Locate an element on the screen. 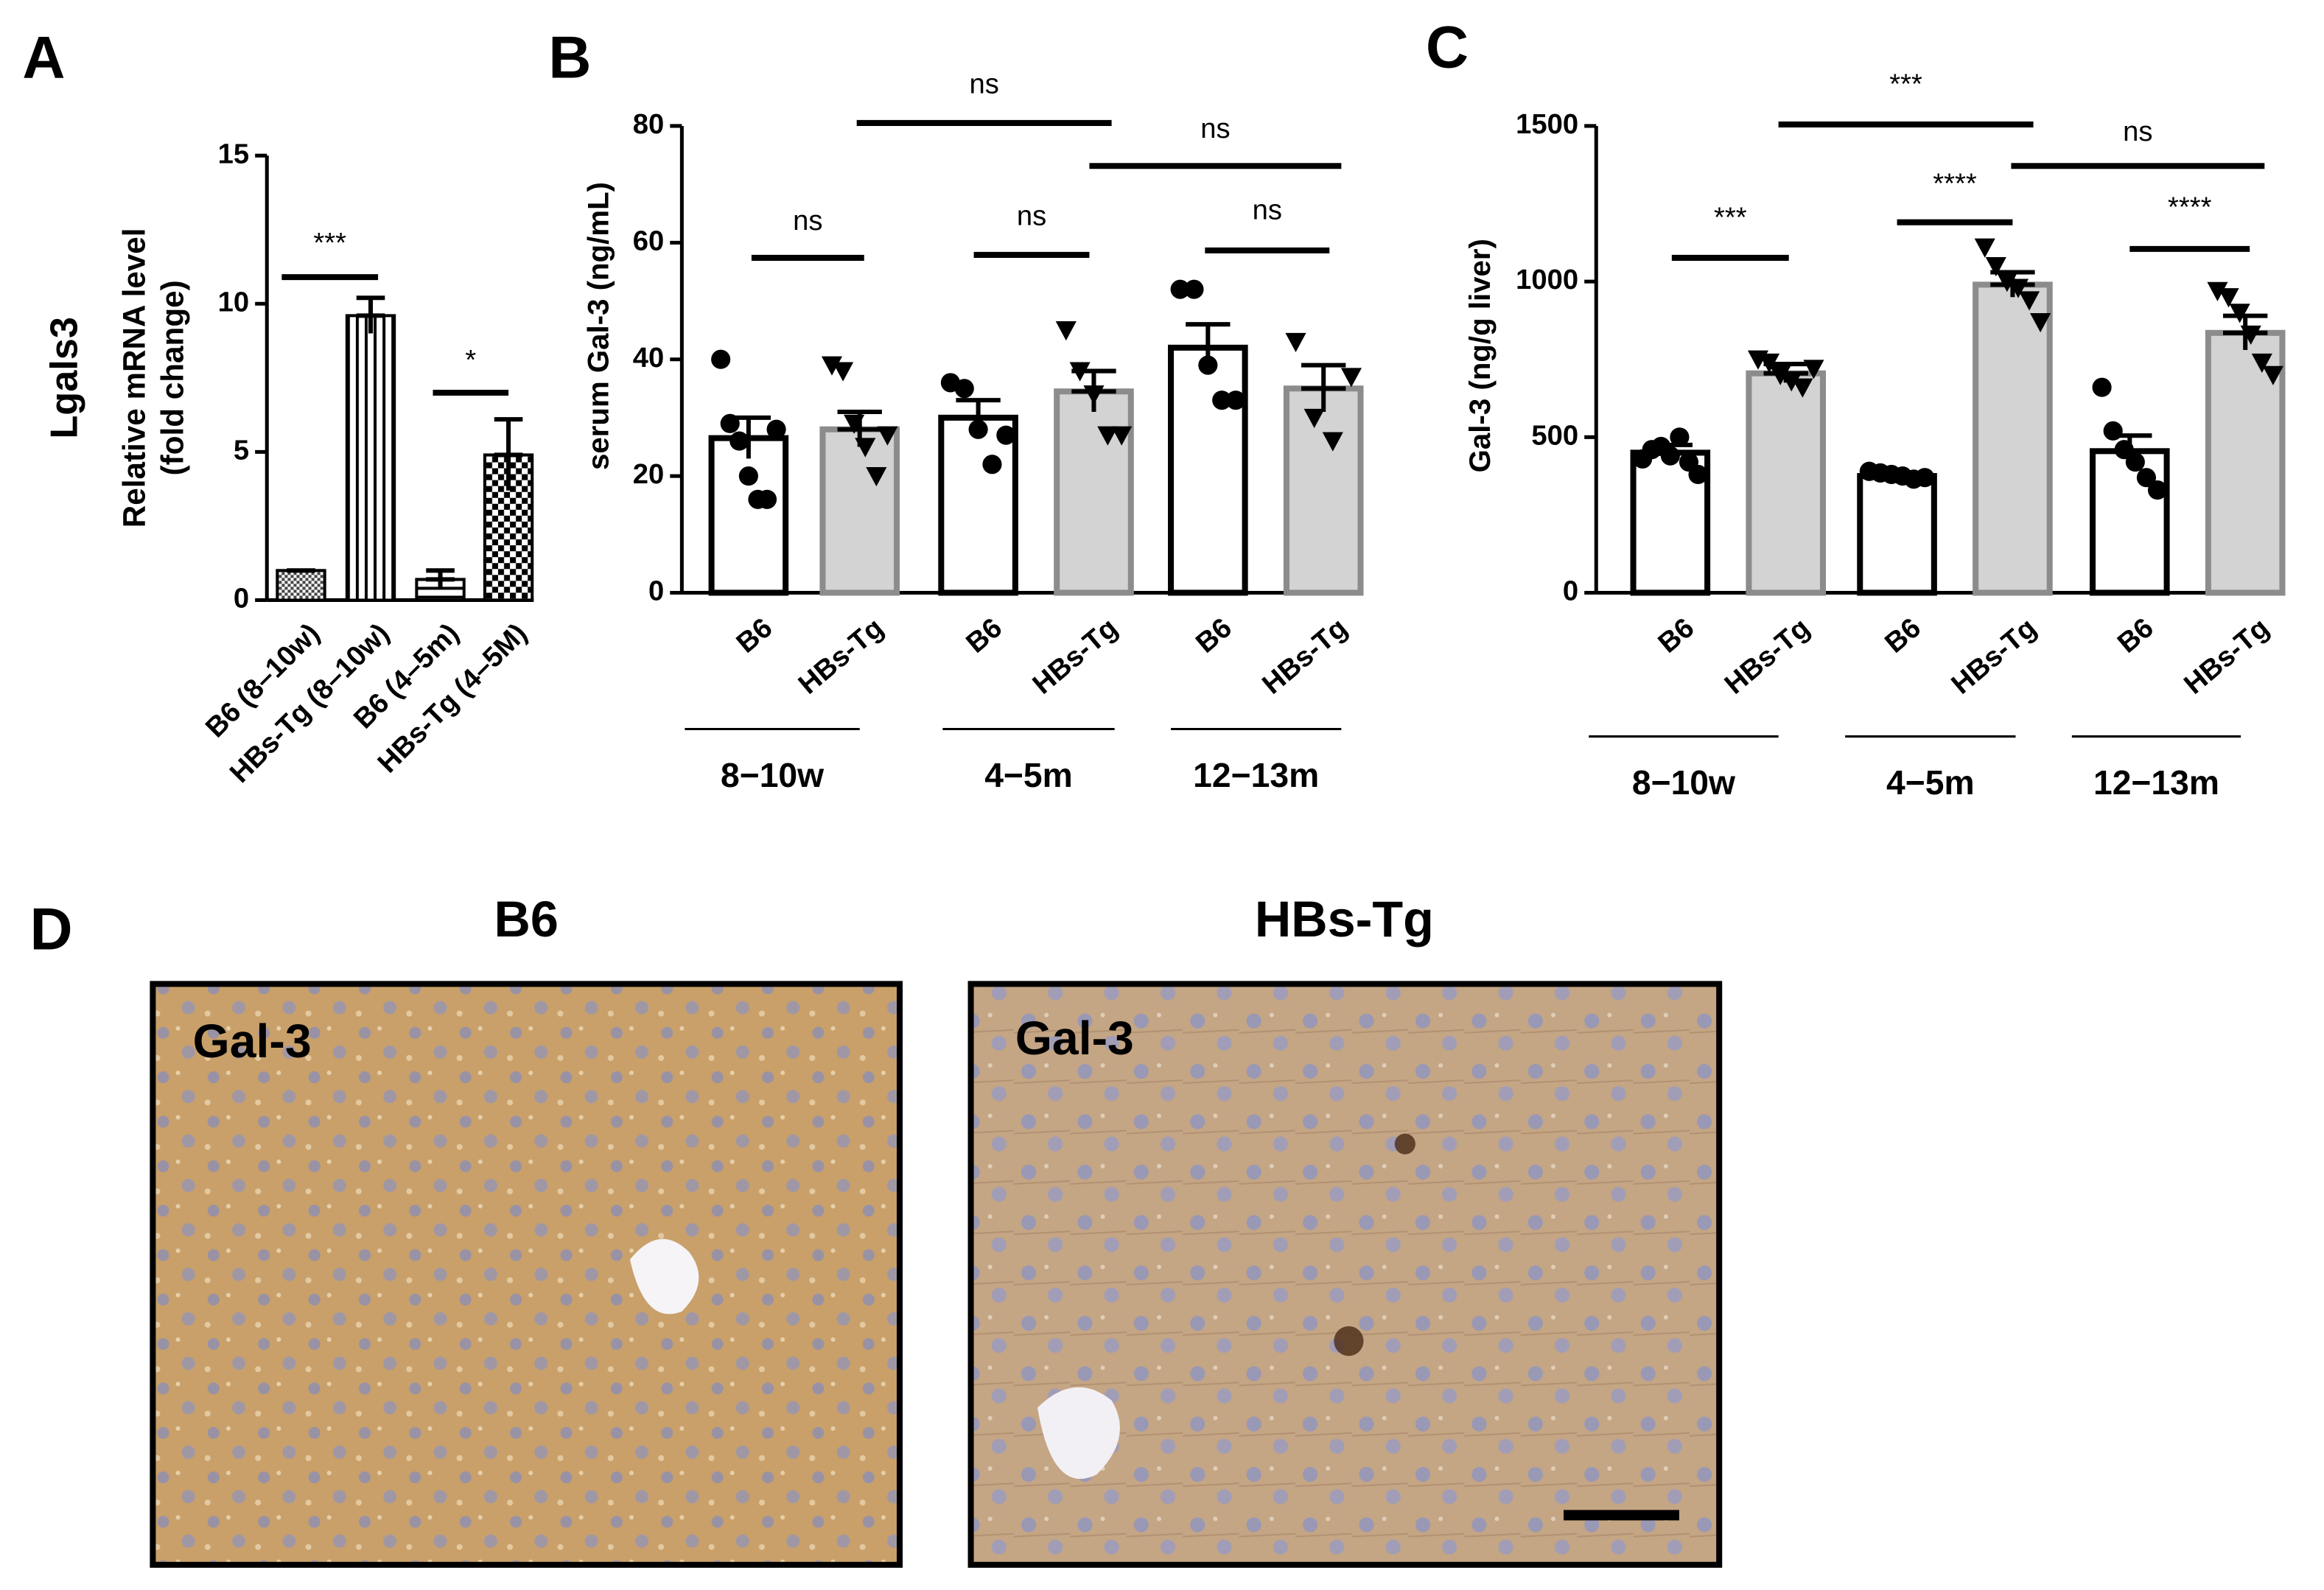  vessel is located at coordinates (664, 1276).